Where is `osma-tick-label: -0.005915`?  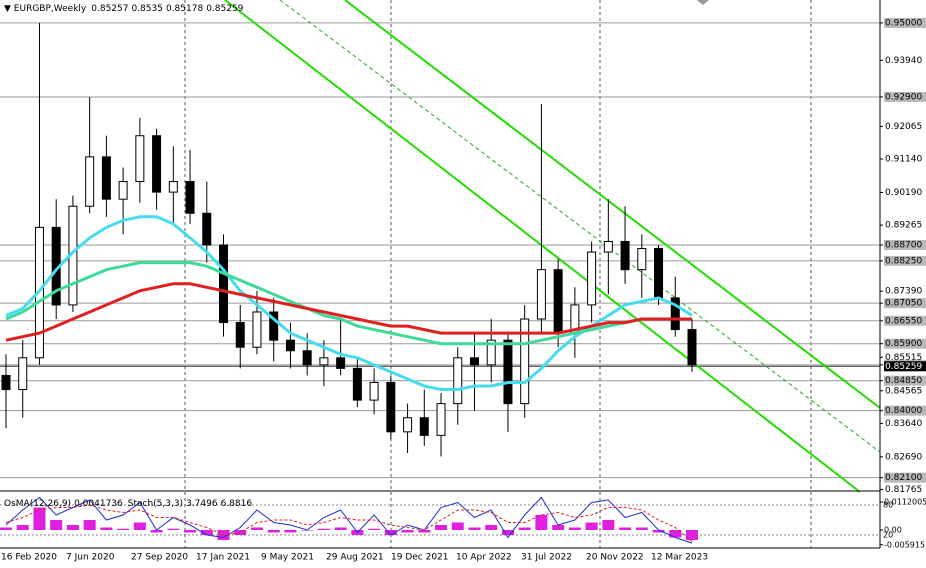 osma-tick-label: -0.005915 is located at coordinates (904, 544).